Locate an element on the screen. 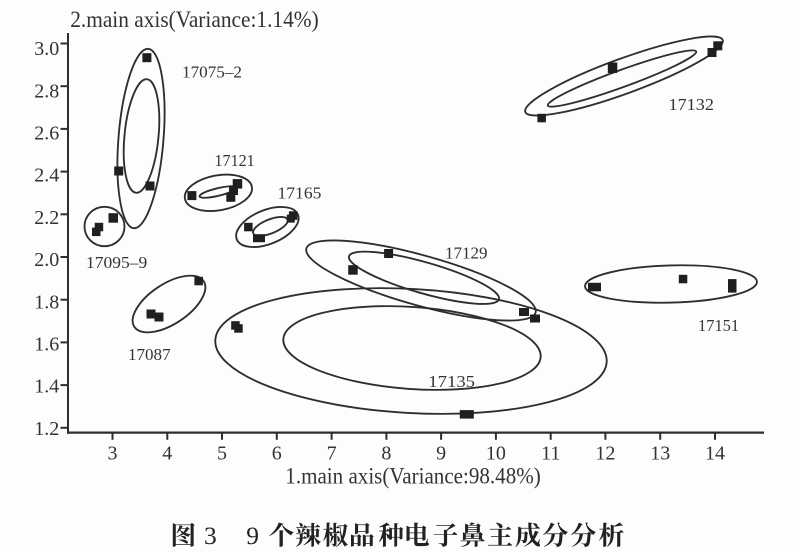  svg-text: 10 is located at coordinates (496, 454).